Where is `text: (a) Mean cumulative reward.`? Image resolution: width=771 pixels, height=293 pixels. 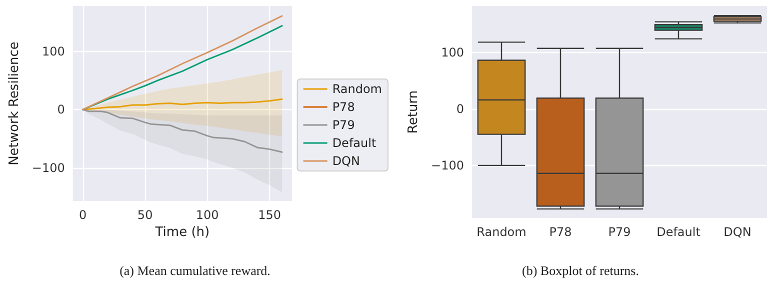
text: (a) Mean cumulative reward. is located at coordinates (195, 271).